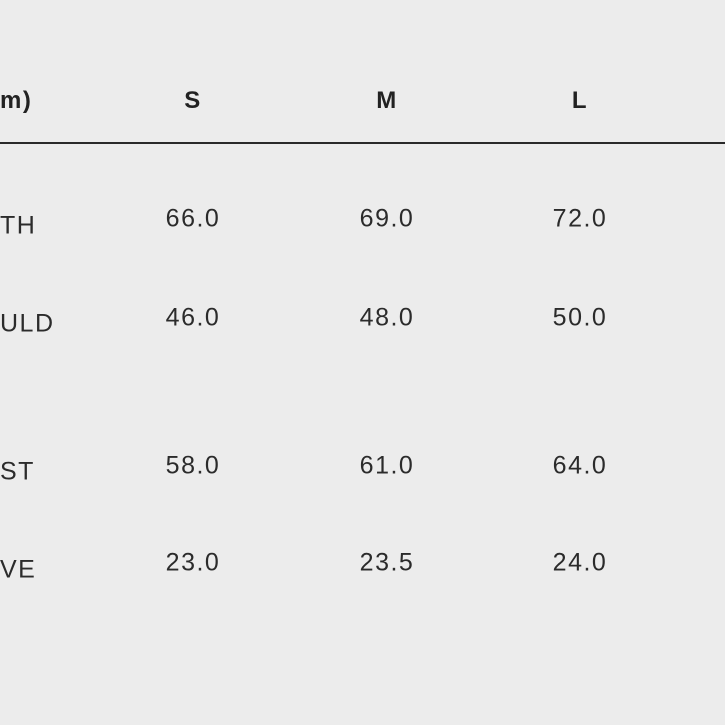 The height and width of the screenshot is (725, 725). What do you see at coordinates (580, 218) in the screenshot?
I see `cell-value: 72.0` at bounding box center [580, 218].